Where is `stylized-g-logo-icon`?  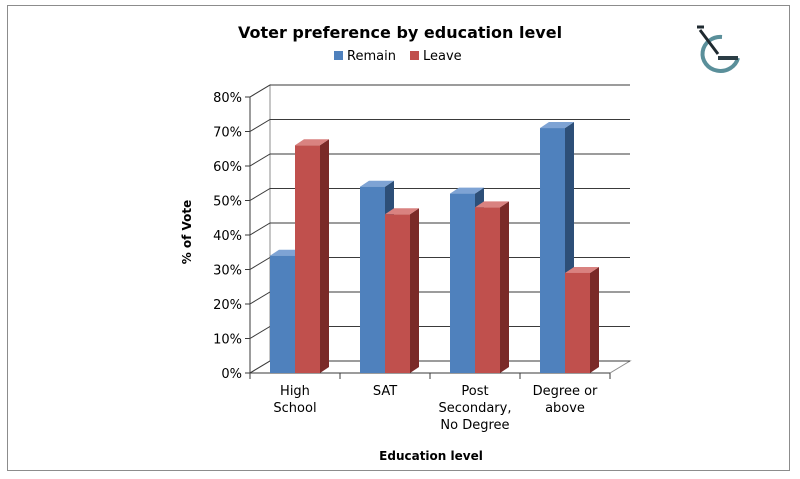 stylized-g-logo-icon is located at coordinates (718, 49).